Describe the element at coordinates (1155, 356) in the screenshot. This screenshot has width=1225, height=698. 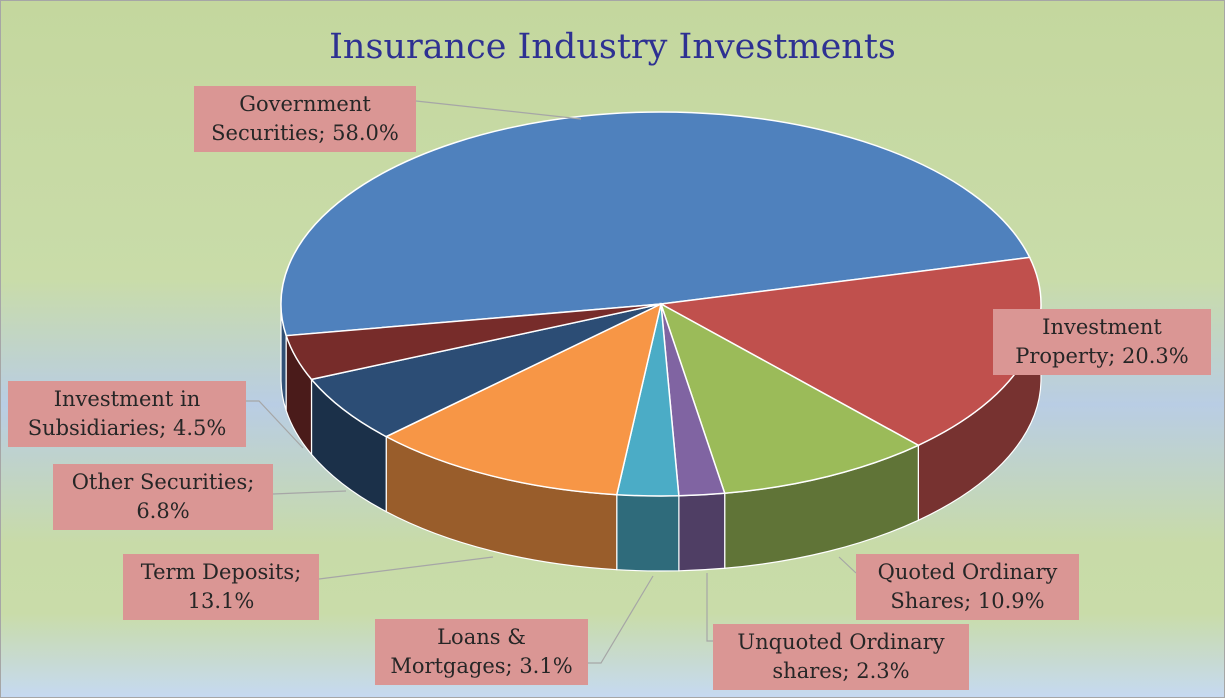
I see `label-value: 20.3%` at that location.